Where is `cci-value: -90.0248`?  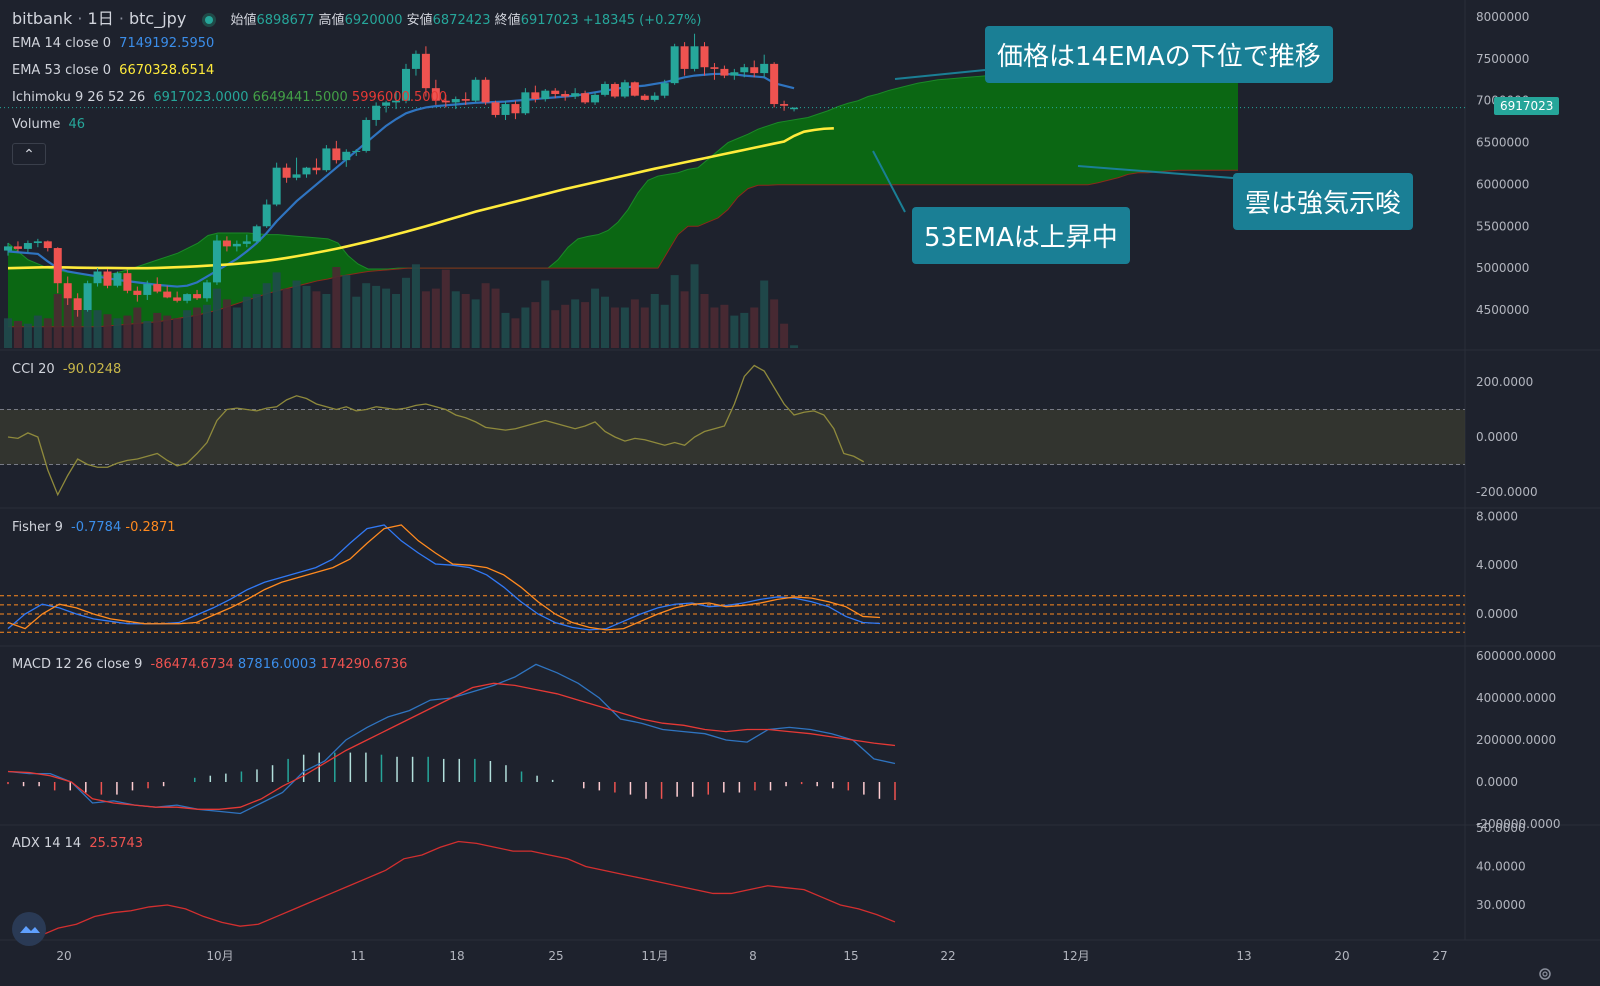 cci-value: -90.0248 is located at coordinates (92, 369).